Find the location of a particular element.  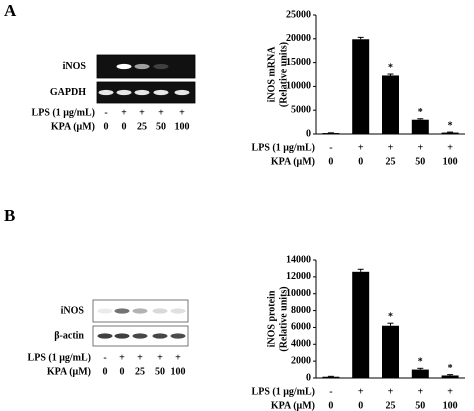

y-tick-label: 12000 is located at coordinates (298, 276).